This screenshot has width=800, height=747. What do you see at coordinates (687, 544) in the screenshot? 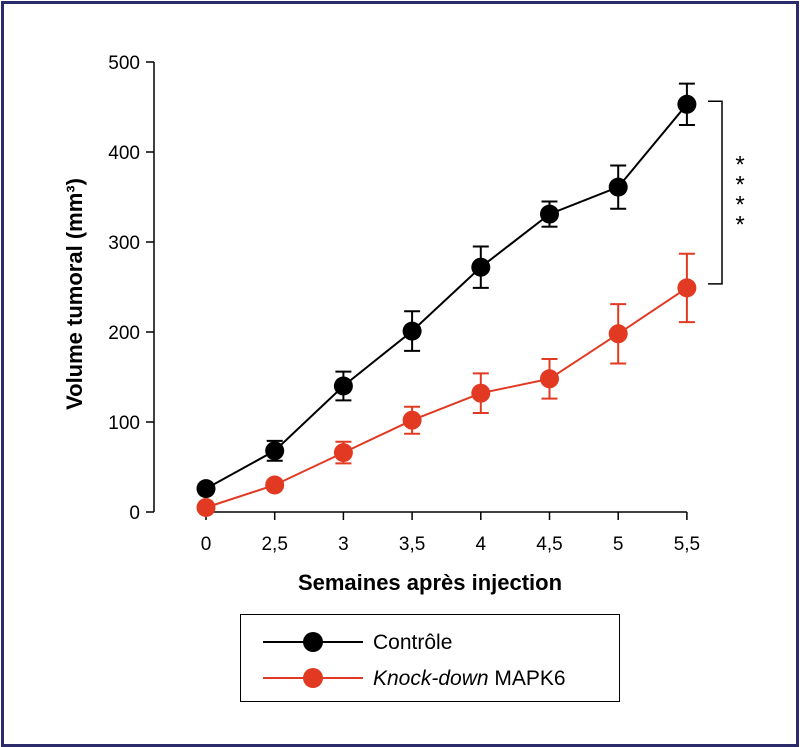
I see `x-tick-label: 5,5` at bounding box center [687, 544].